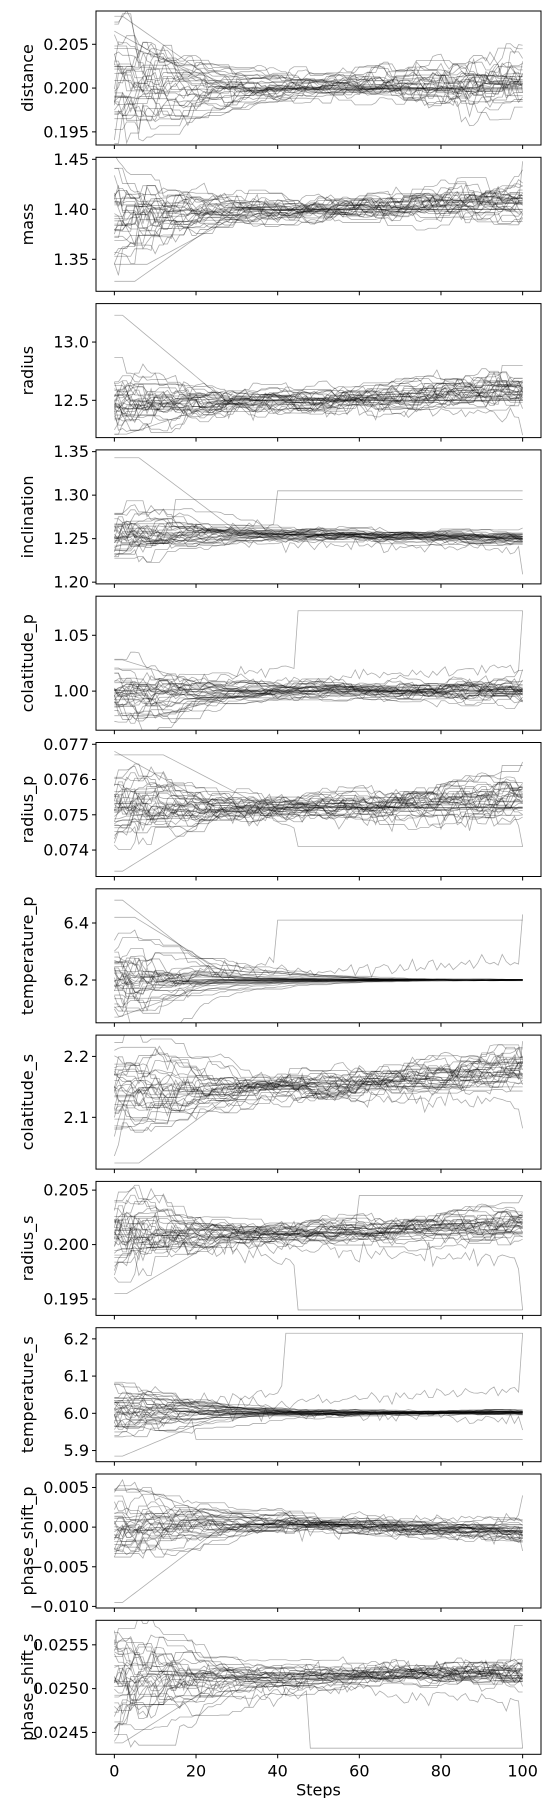  What do you see at coordinates (76, 1056) in the screenshot?
I see `y-tick-label: 2.2` at bounding box center [76, 1056].